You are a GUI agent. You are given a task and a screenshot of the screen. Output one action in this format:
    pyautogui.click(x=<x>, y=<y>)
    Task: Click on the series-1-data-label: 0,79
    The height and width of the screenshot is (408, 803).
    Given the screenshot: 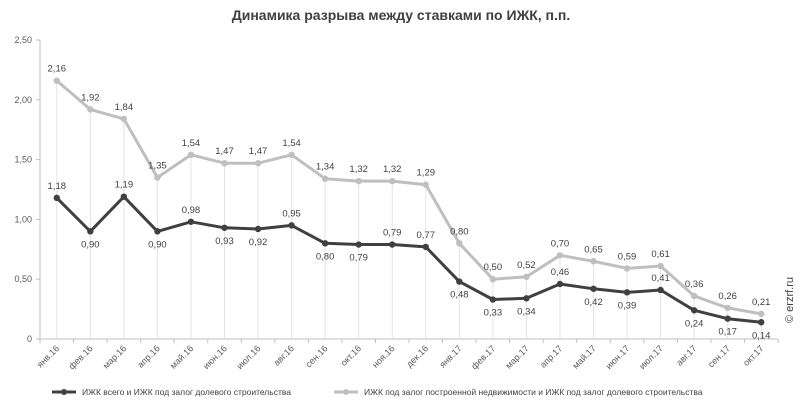 What is the action you would take?
    pyautogui.click(x=358, y=258)
    